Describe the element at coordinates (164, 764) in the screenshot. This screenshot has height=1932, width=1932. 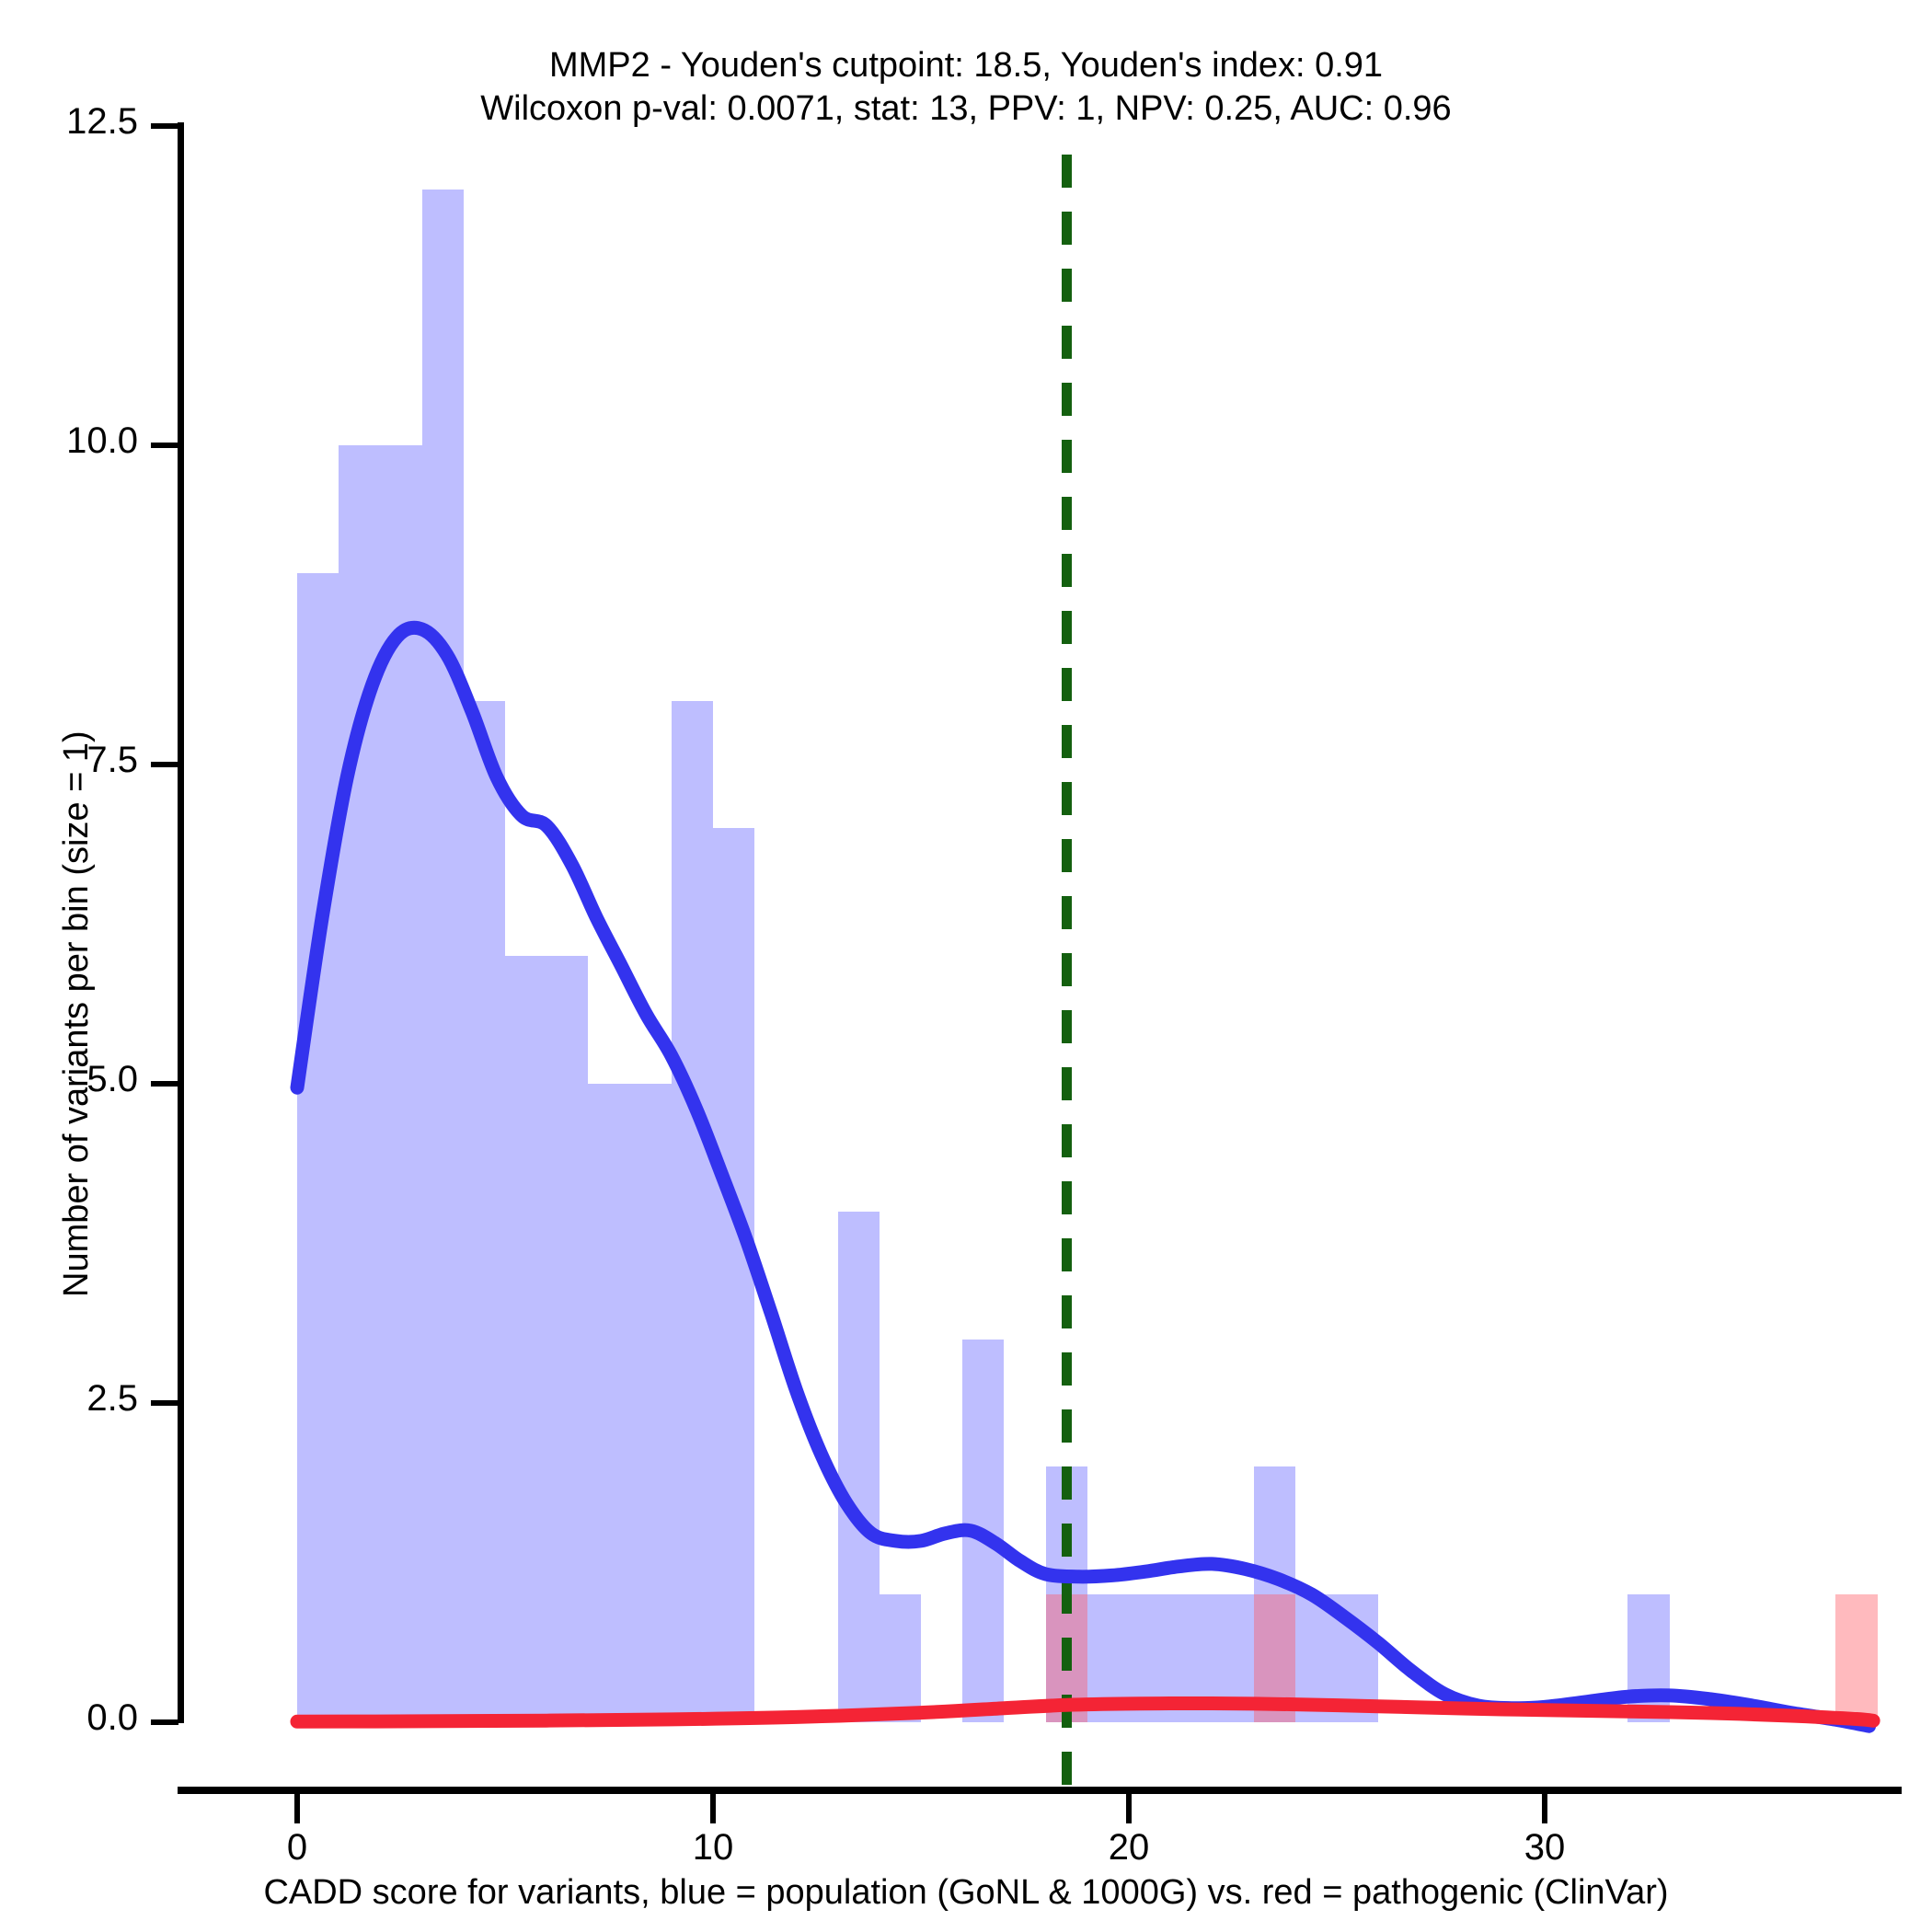
I see `y-tick-7.5` at that location.